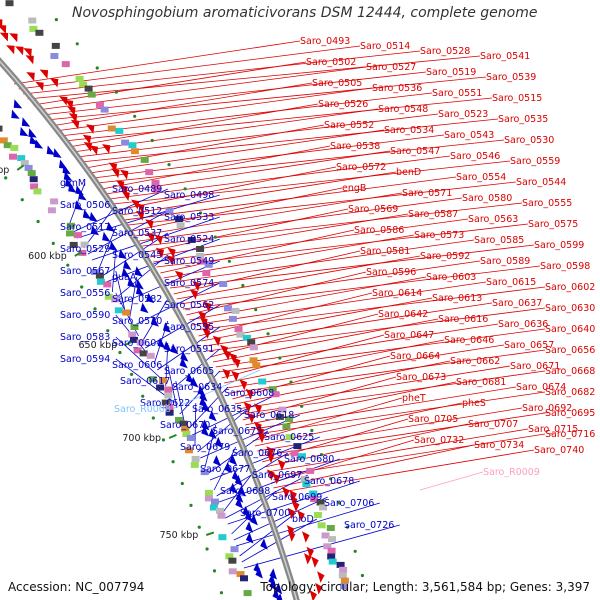  I want to click on forward-gene-label: Saro_0664, so click(415, 356).